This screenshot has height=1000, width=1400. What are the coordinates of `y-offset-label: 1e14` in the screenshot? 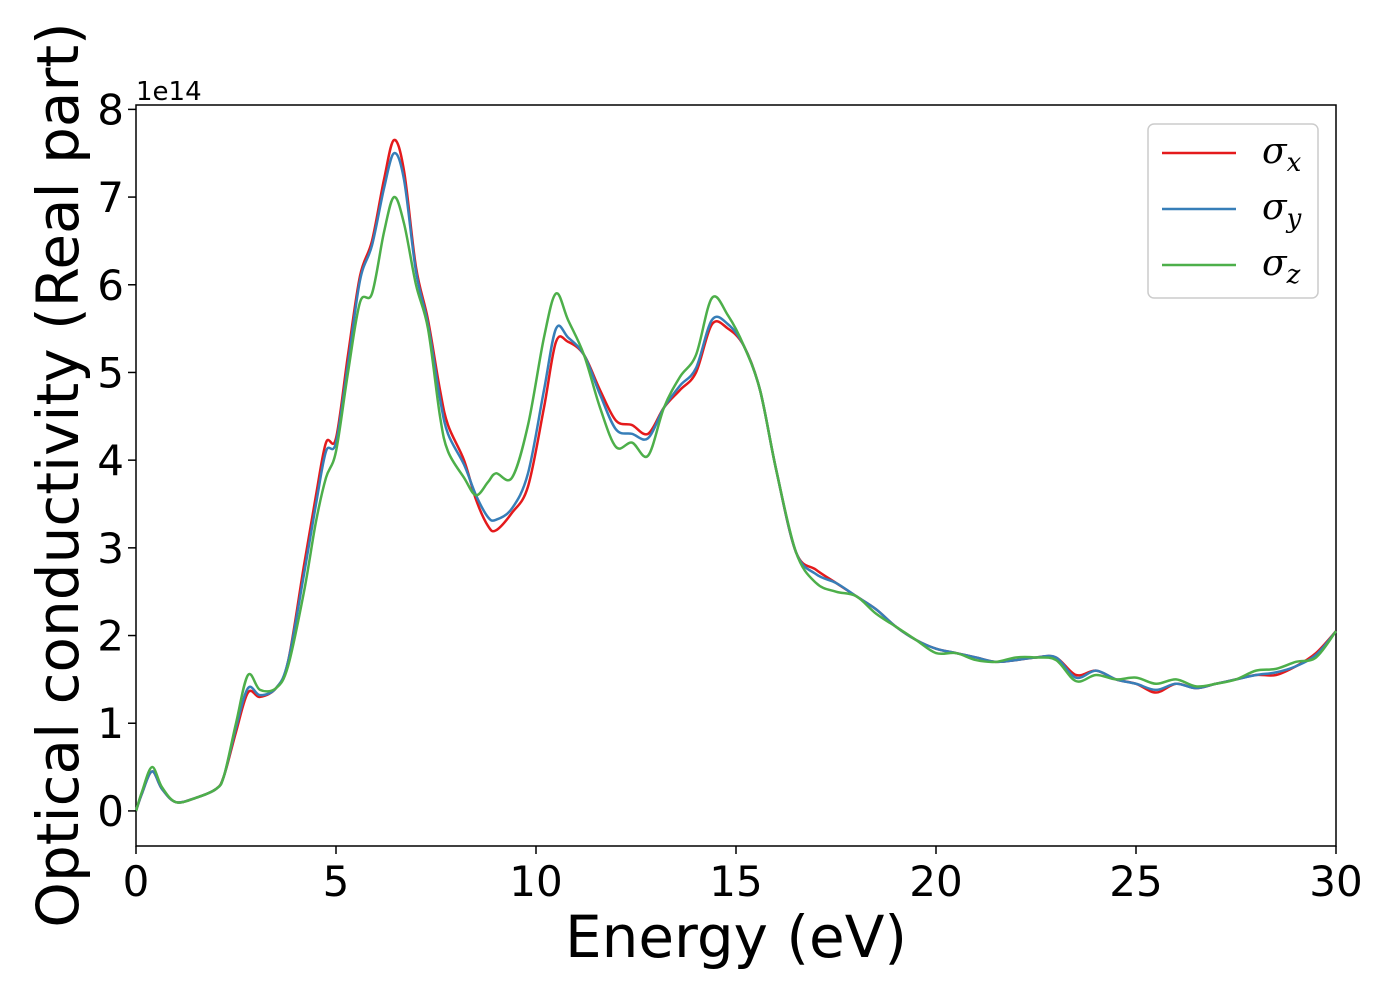 It's located at (169, 92).